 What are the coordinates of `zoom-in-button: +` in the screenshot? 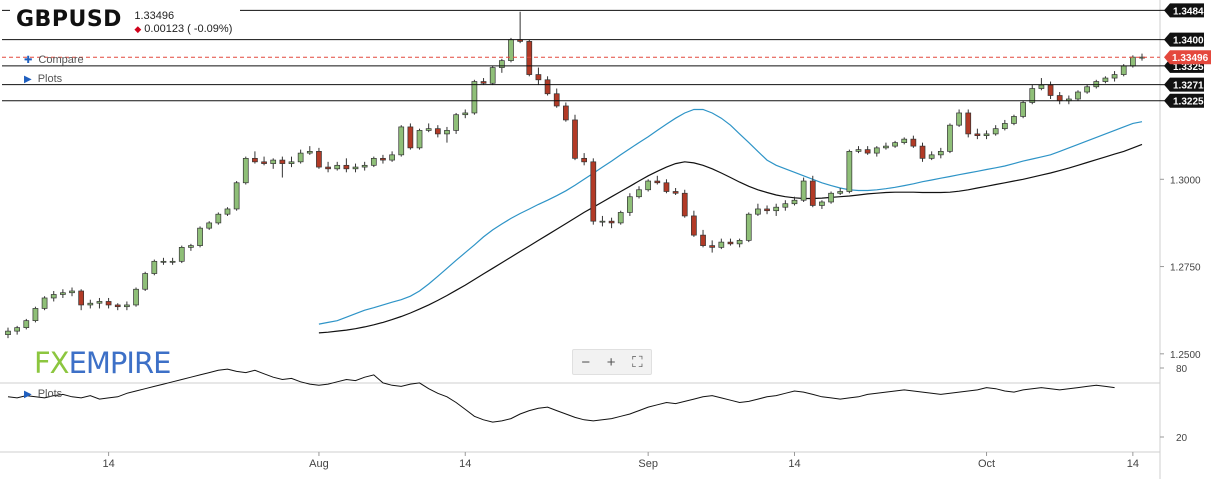 It's located at (611, 362).